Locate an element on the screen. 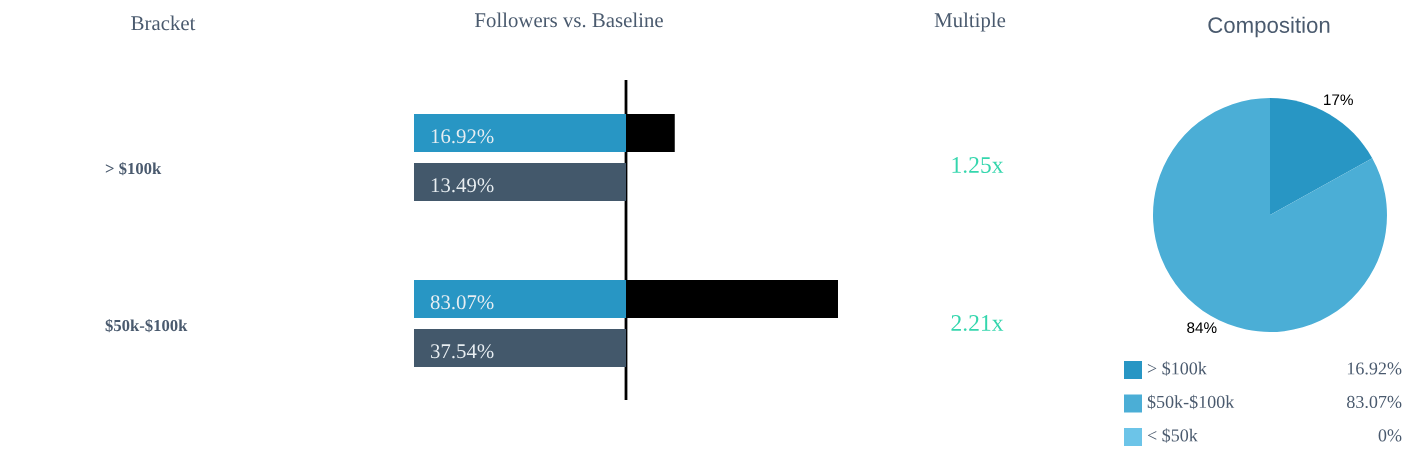 The width and height of the screenshot is (1421, 455). text: 0% is located at coordinates (1390, 435).